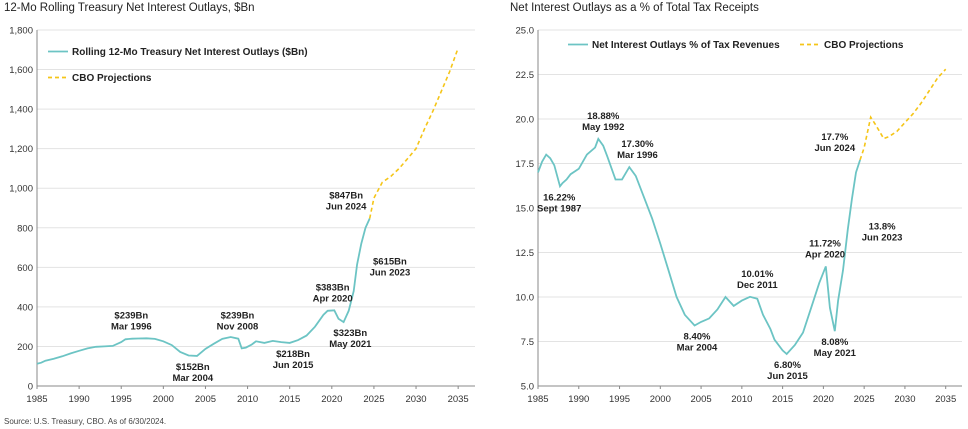  I want to click on data-annotation: 18.88% May 1992, so click(603, 122).